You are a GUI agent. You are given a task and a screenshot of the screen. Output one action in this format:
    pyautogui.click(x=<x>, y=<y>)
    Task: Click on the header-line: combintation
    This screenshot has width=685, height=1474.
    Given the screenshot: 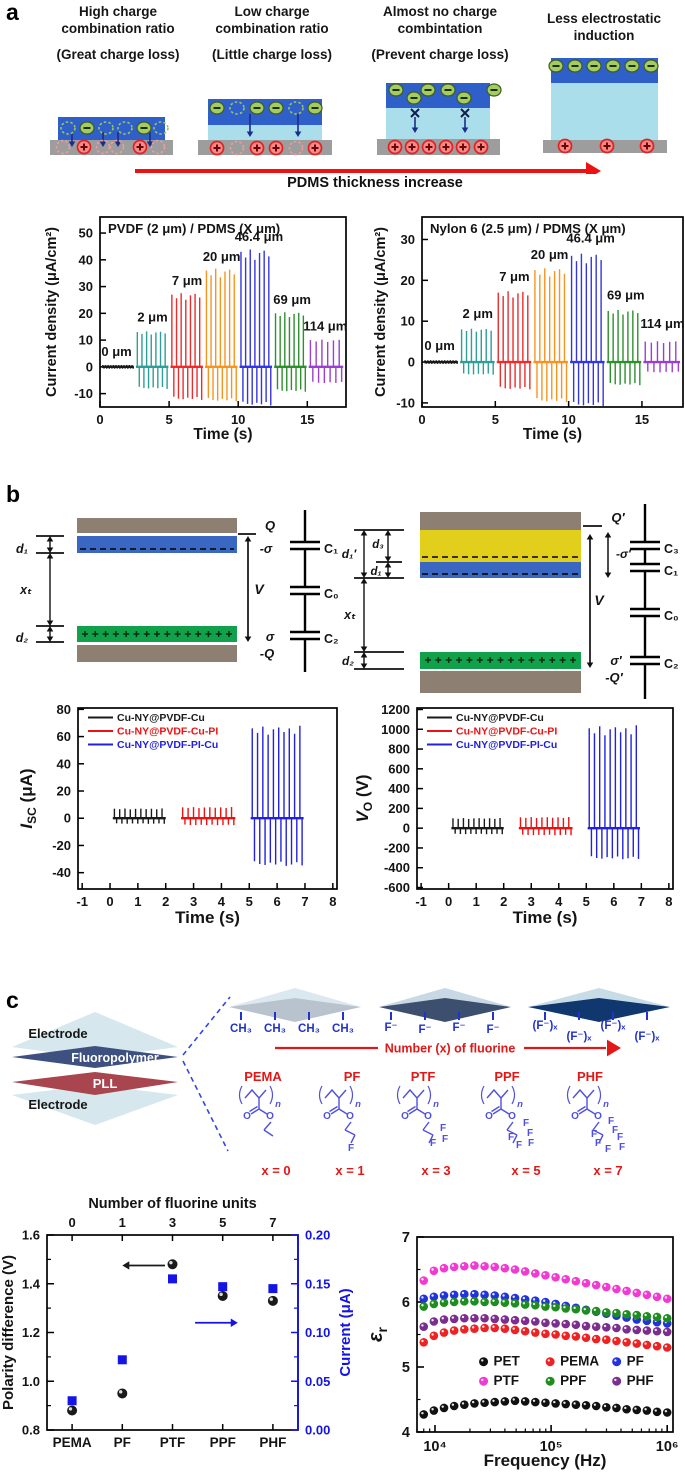 What is the action you would take?
    pyautogui.click(x=440, y=28)
    